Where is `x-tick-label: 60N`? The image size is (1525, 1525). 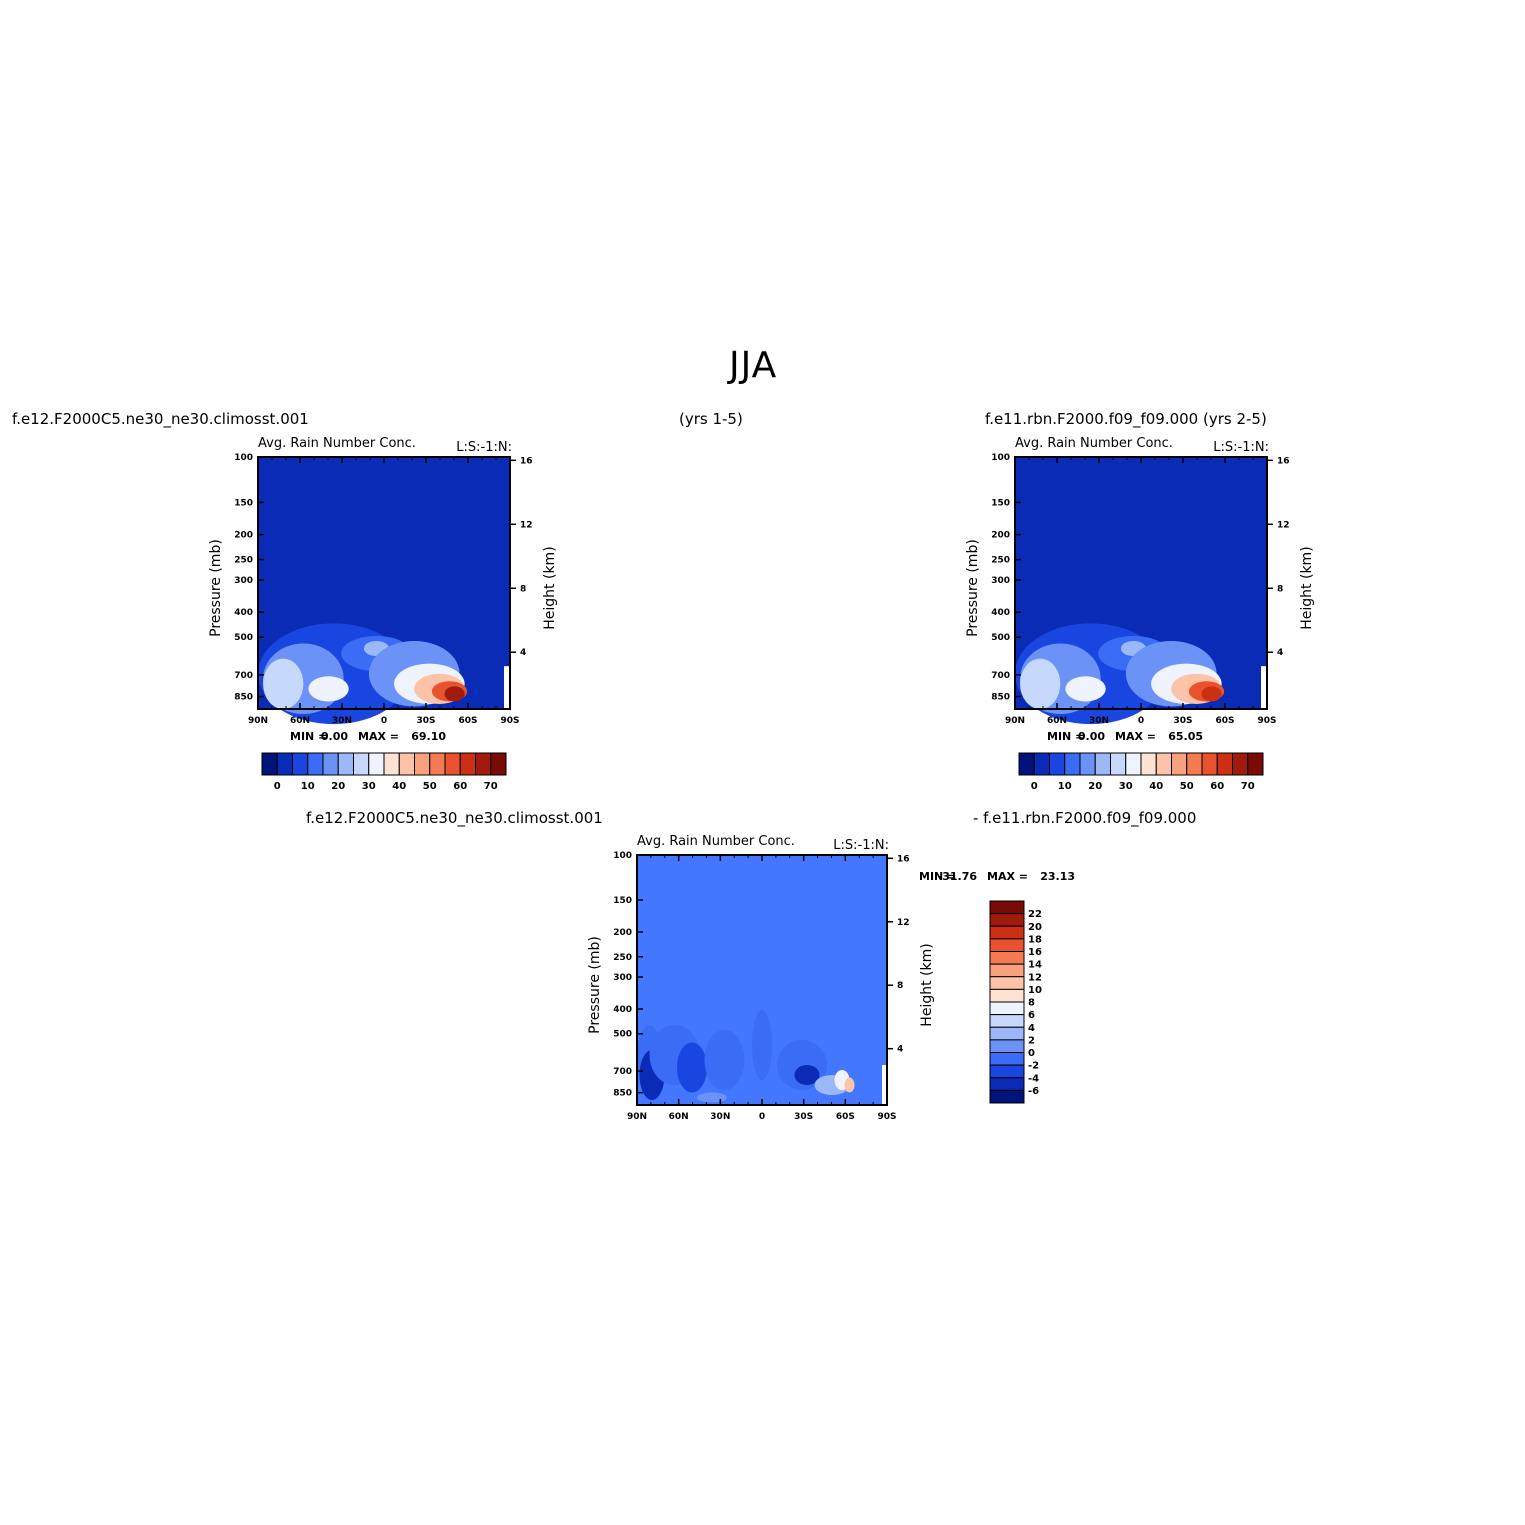 x-tick-label: 60N is located at coordinates (300, 721).